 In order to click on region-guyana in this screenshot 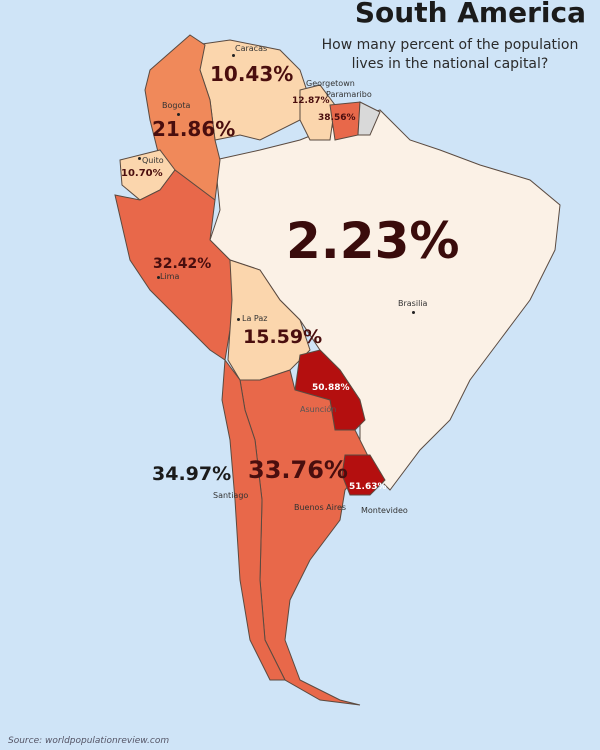, I will do `click(317, 112)`.